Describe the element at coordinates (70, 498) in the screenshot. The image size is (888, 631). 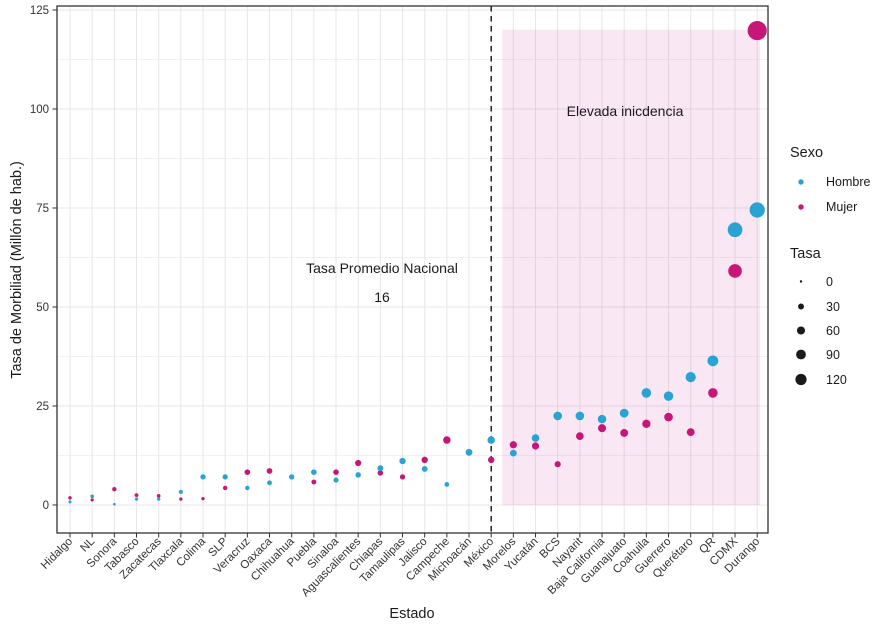
I see `point-mujer-hidalgo` at that location.